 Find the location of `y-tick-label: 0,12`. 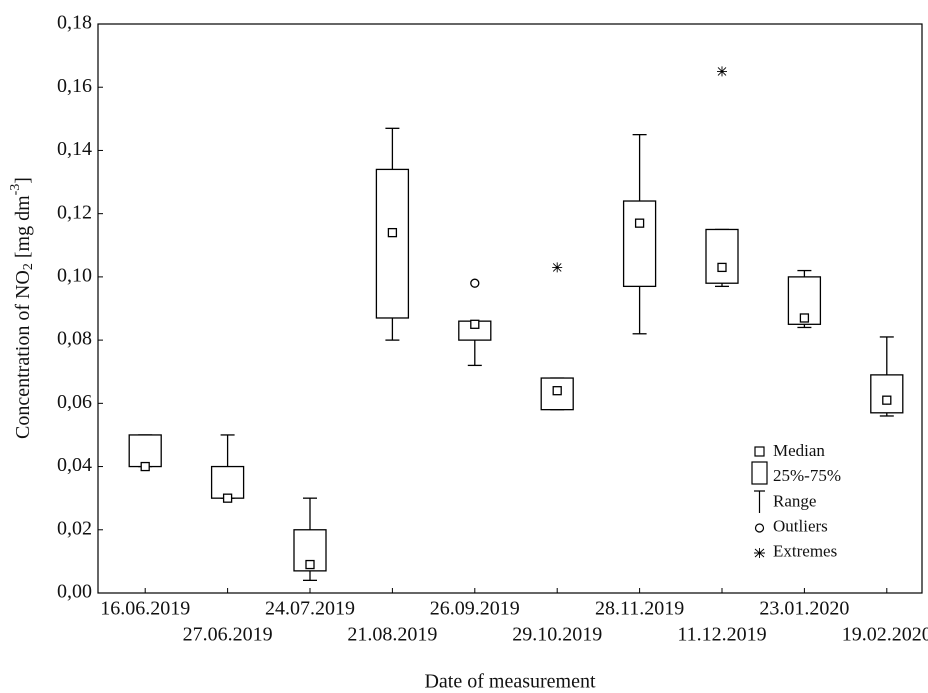

y-tick-label: 0,12 is located at coordinates (74, 212).